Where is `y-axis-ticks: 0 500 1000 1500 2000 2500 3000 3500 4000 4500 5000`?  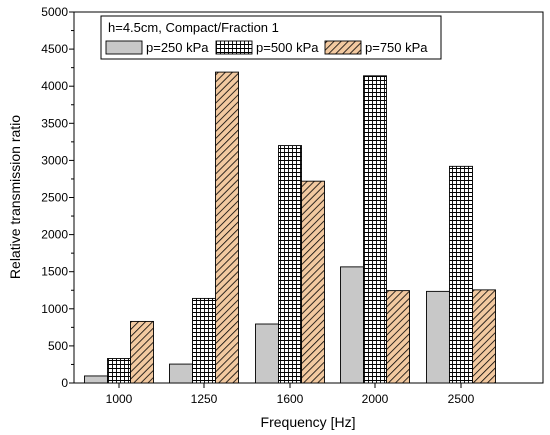 y-axis-ticks: 0 500 1000 1500 2000 2500 3000 3500 4000 4500 5000 is located at coordinates (57, 197).